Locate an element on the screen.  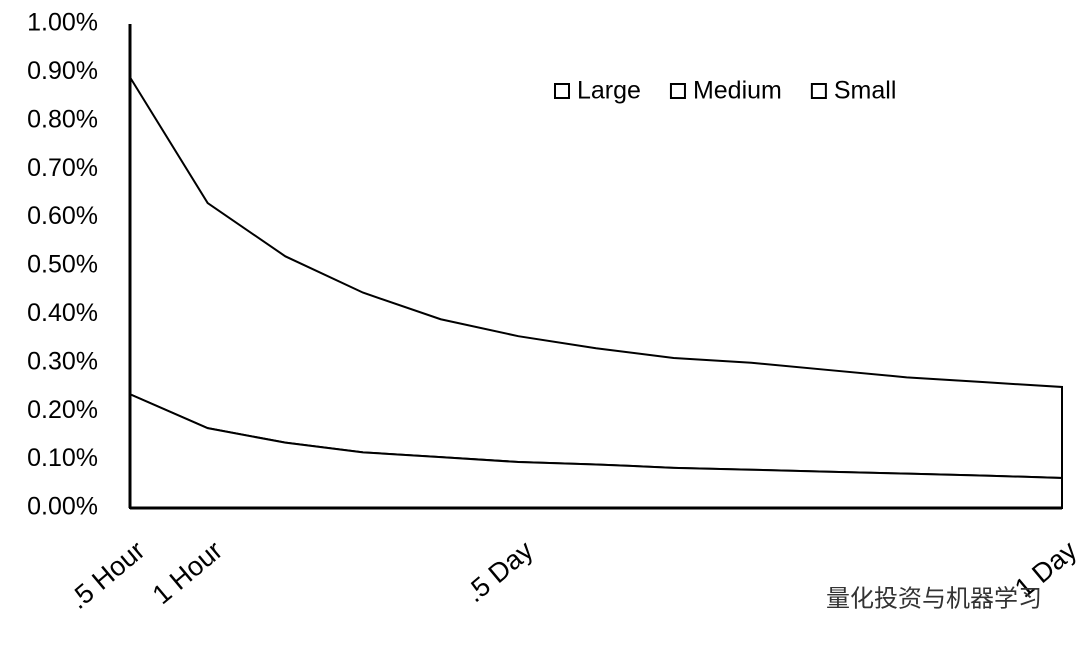
y-tick-label: 0.80% is located at coordinates (62, 119).